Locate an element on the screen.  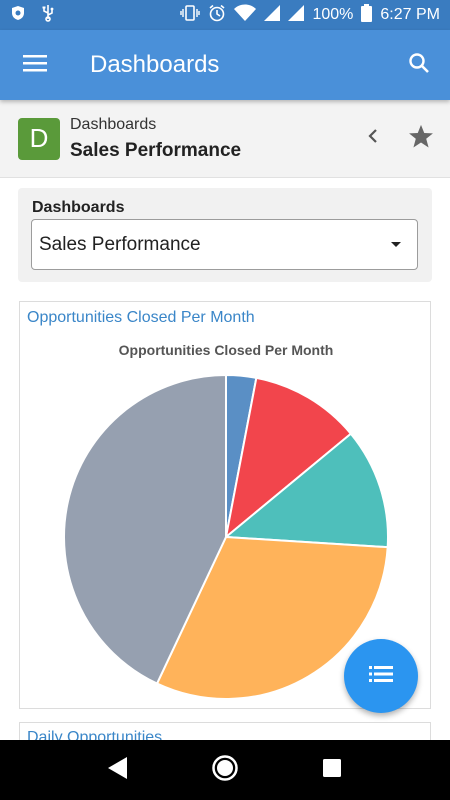
nav-back-button is located at coordinates (118, 770).